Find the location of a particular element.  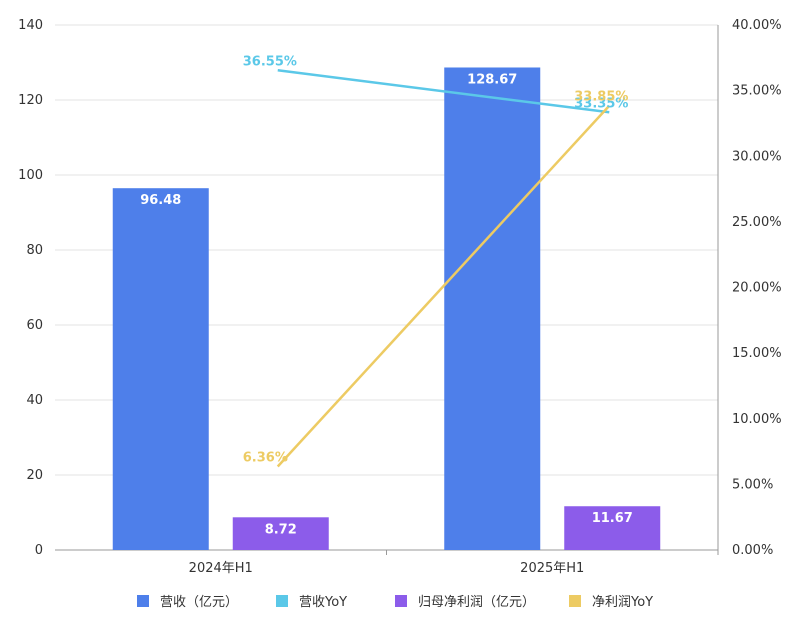

line-value-label: 6.36% is located at coordinates (265, 458).